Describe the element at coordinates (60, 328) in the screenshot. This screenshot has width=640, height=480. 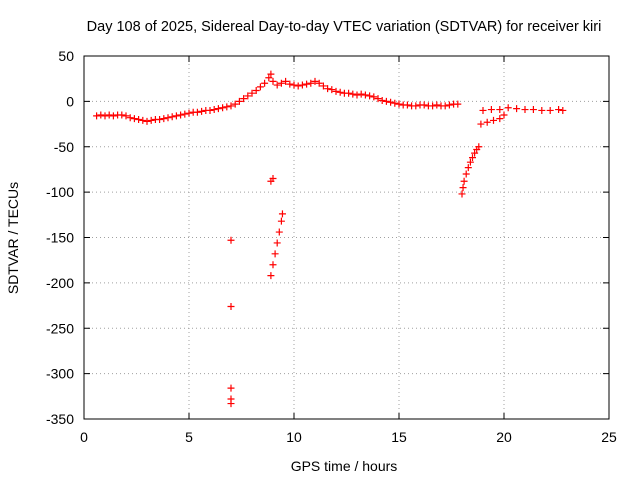
I see `y-tick-label: -250` at that location.